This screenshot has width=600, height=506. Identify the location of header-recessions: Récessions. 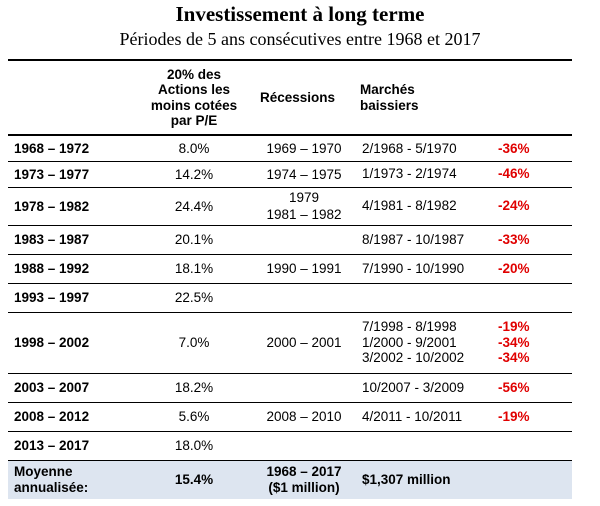
(298, 97).